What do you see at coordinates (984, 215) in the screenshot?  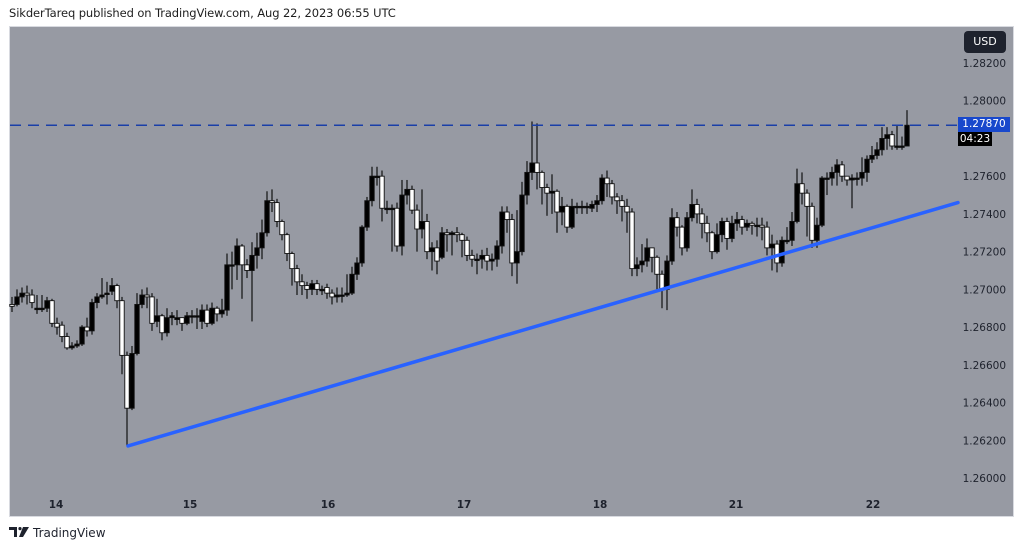 I see `price-tick-label: 1.27400` at bounding box center [984, 215].